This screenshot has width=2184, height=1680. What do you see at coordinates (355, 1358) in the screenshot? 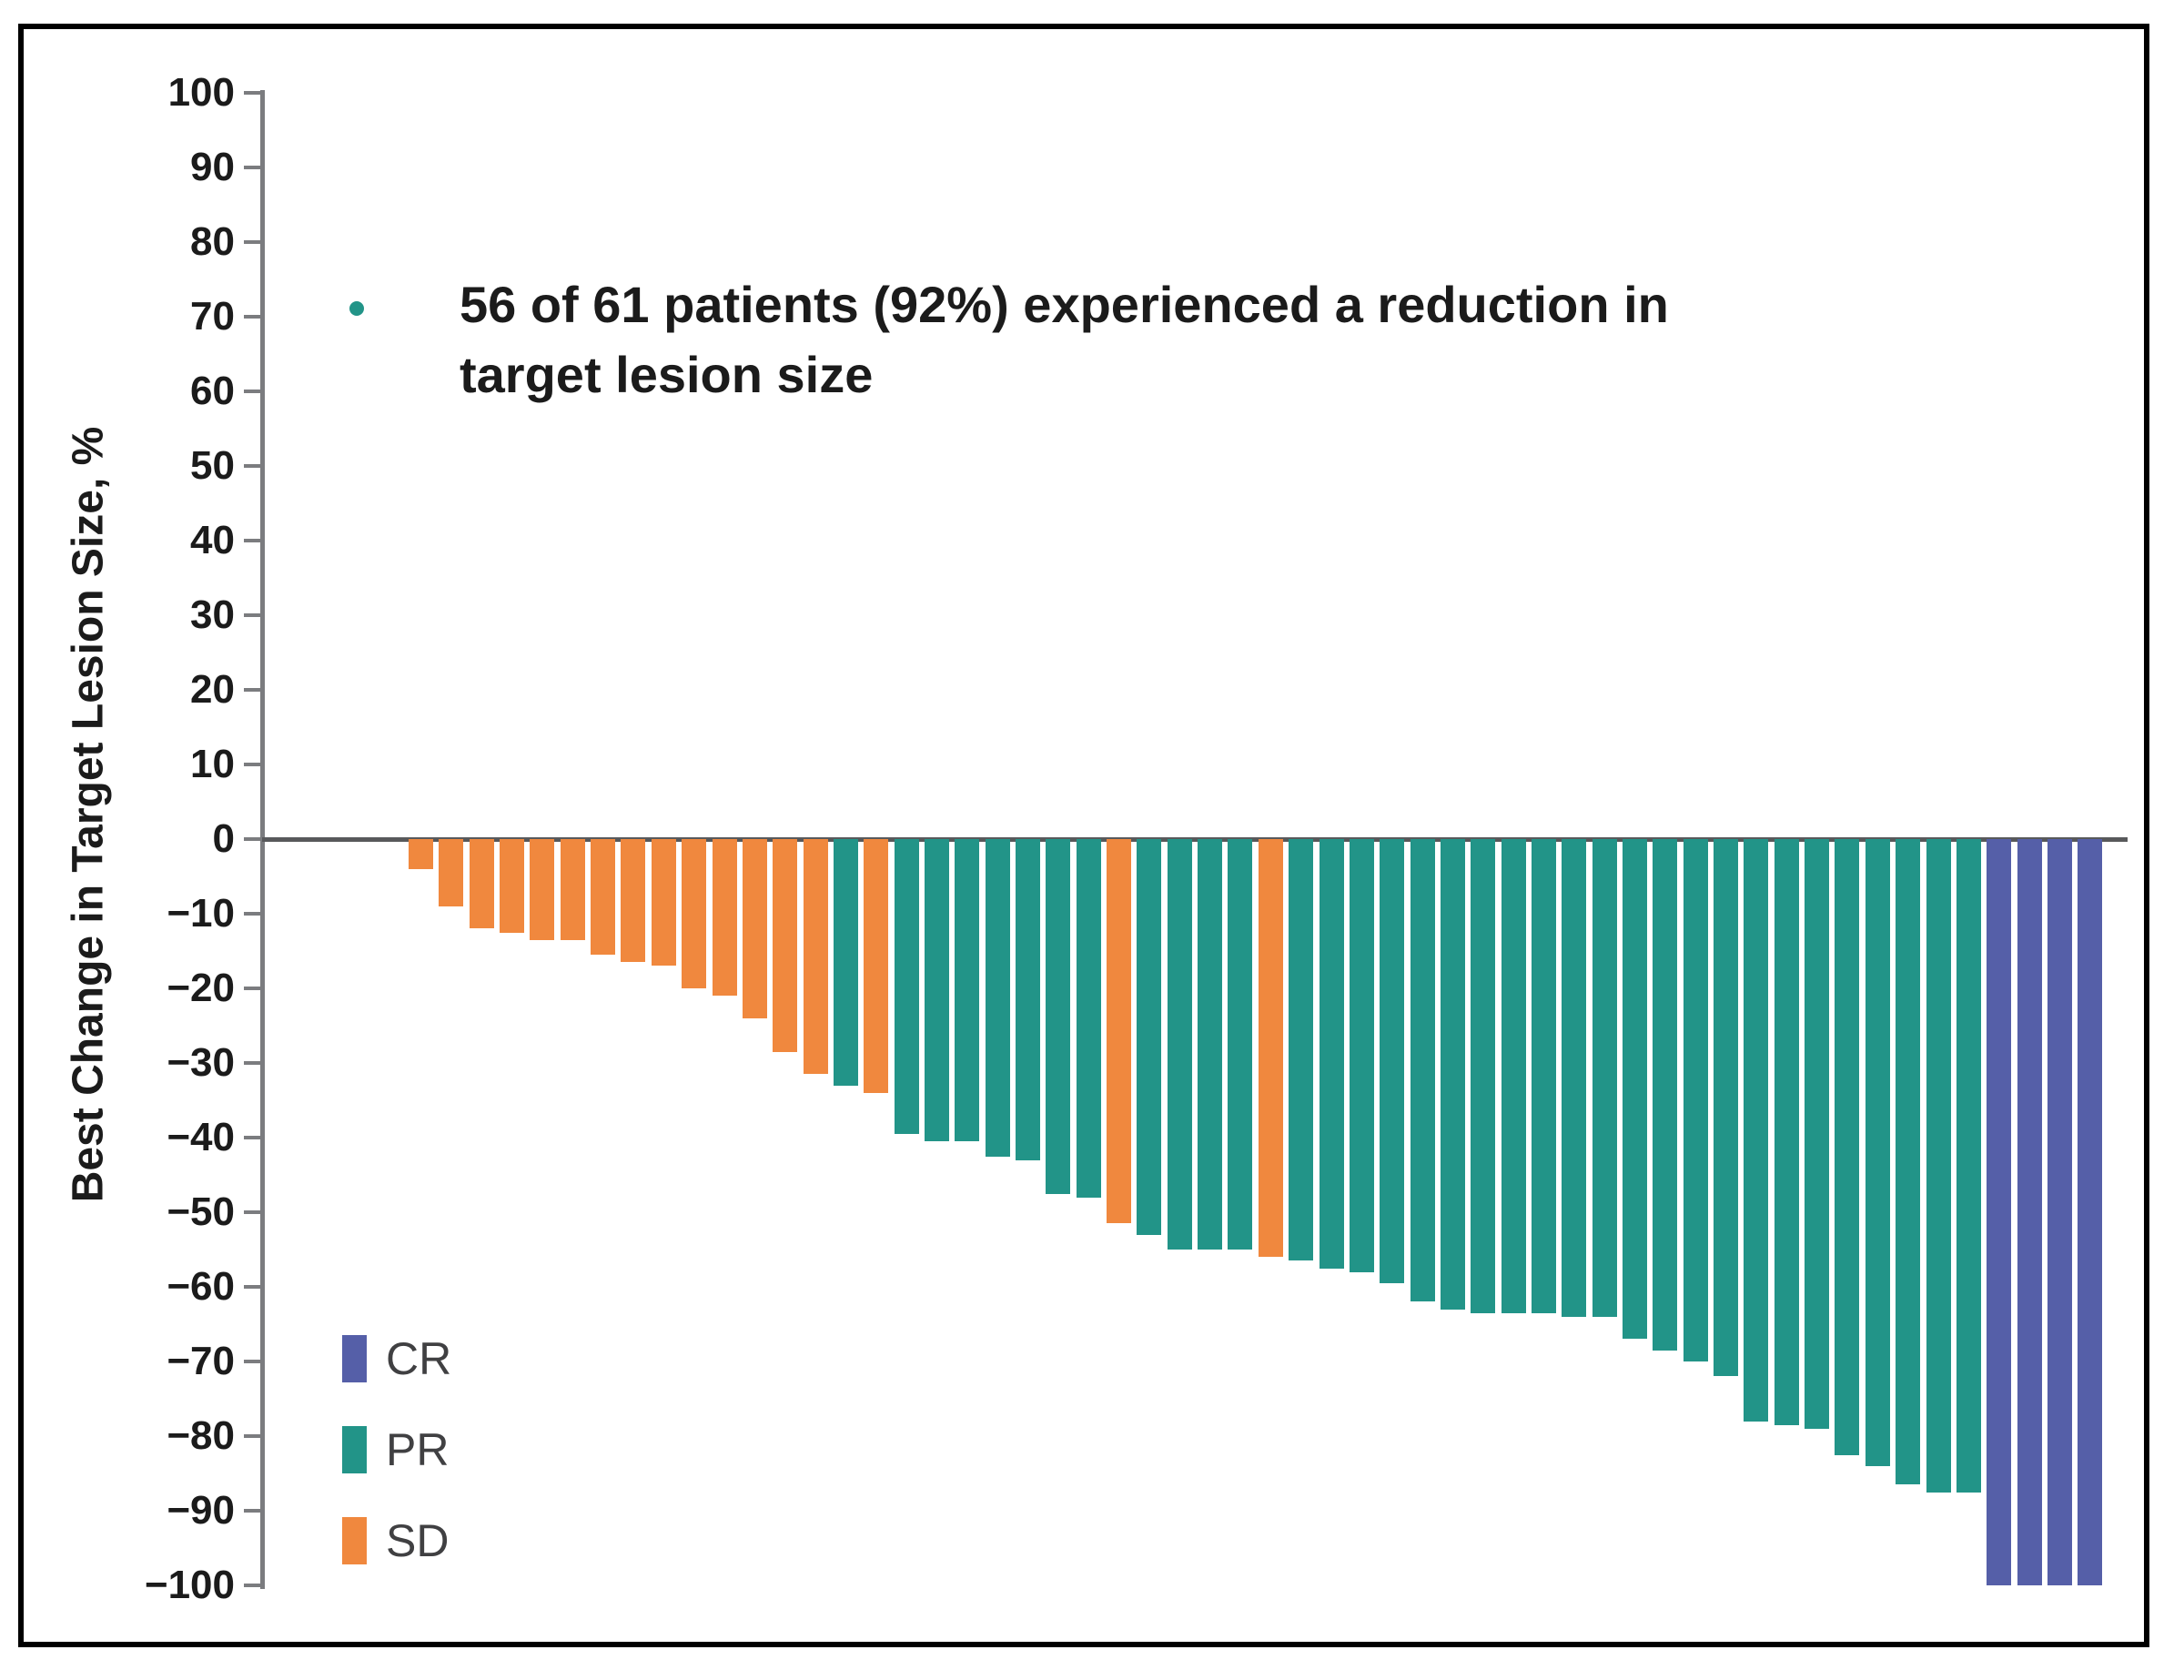
I see `legend-swatch-cr` at bounding box center [355, 1358].